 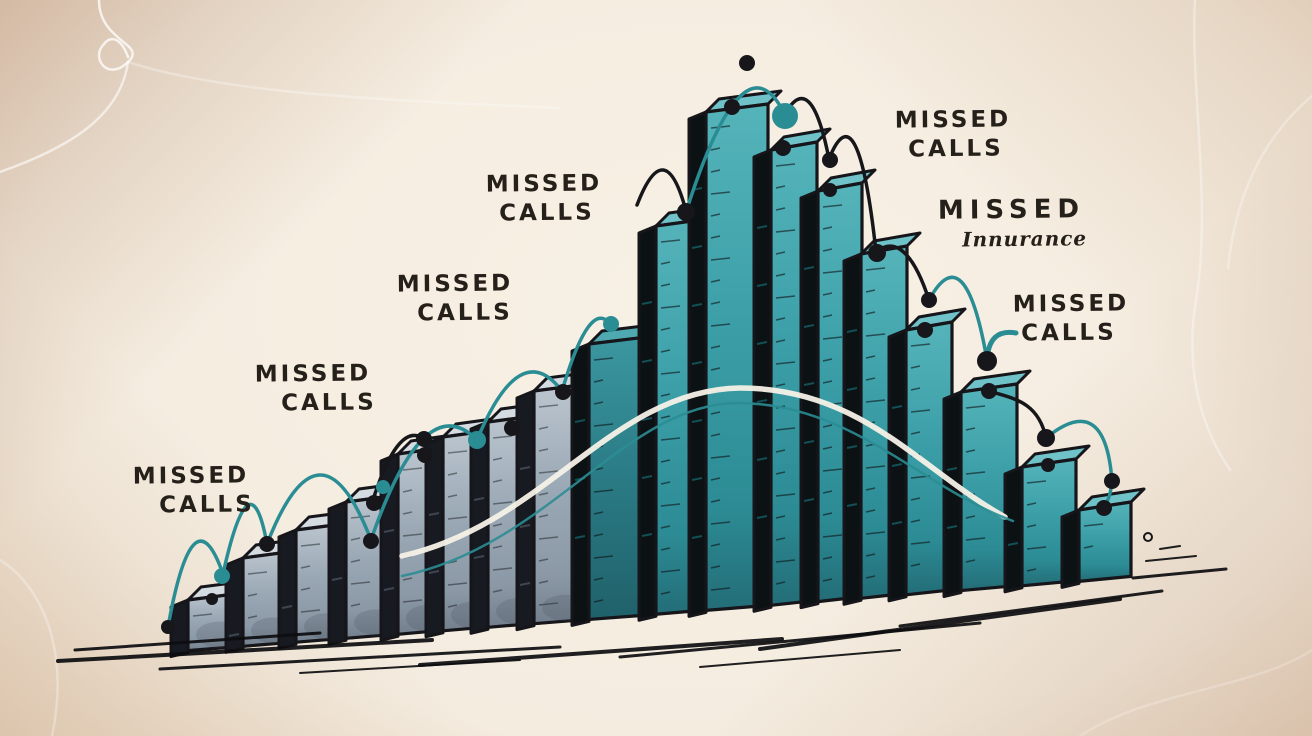 I want to click on bell-curve-white, so click(x=703, y=472).